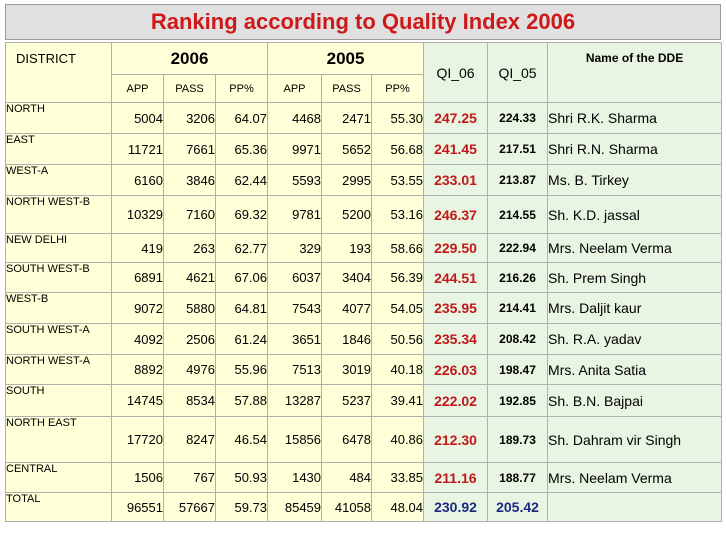  I want to click on pass-2005-cell: 3019, so click(347, 369).